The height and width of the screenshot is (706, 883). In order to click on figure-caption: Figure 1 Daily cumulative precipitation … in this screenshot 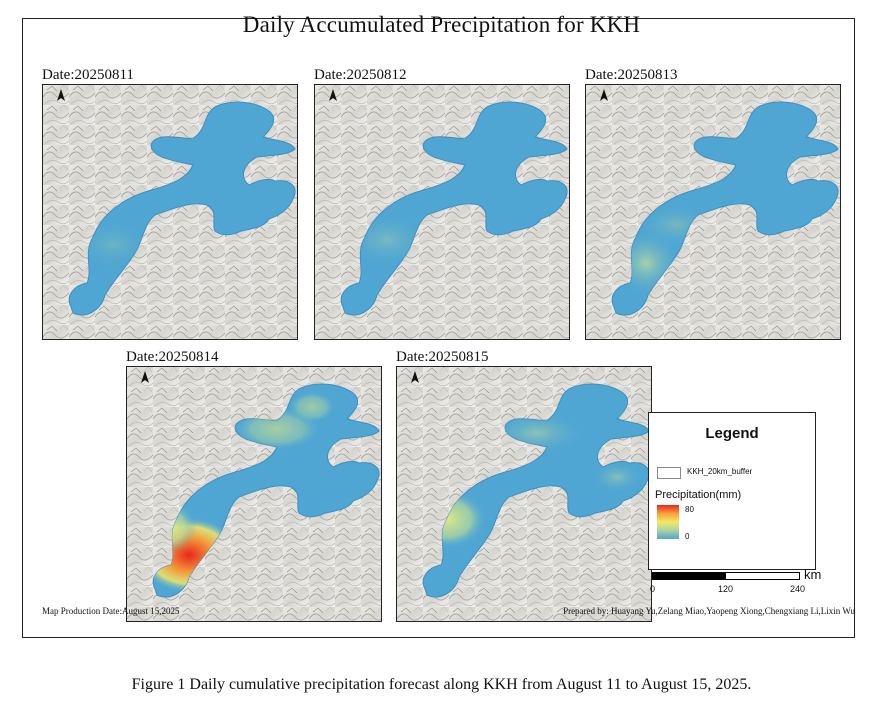, I will do `click(441, 684)`.